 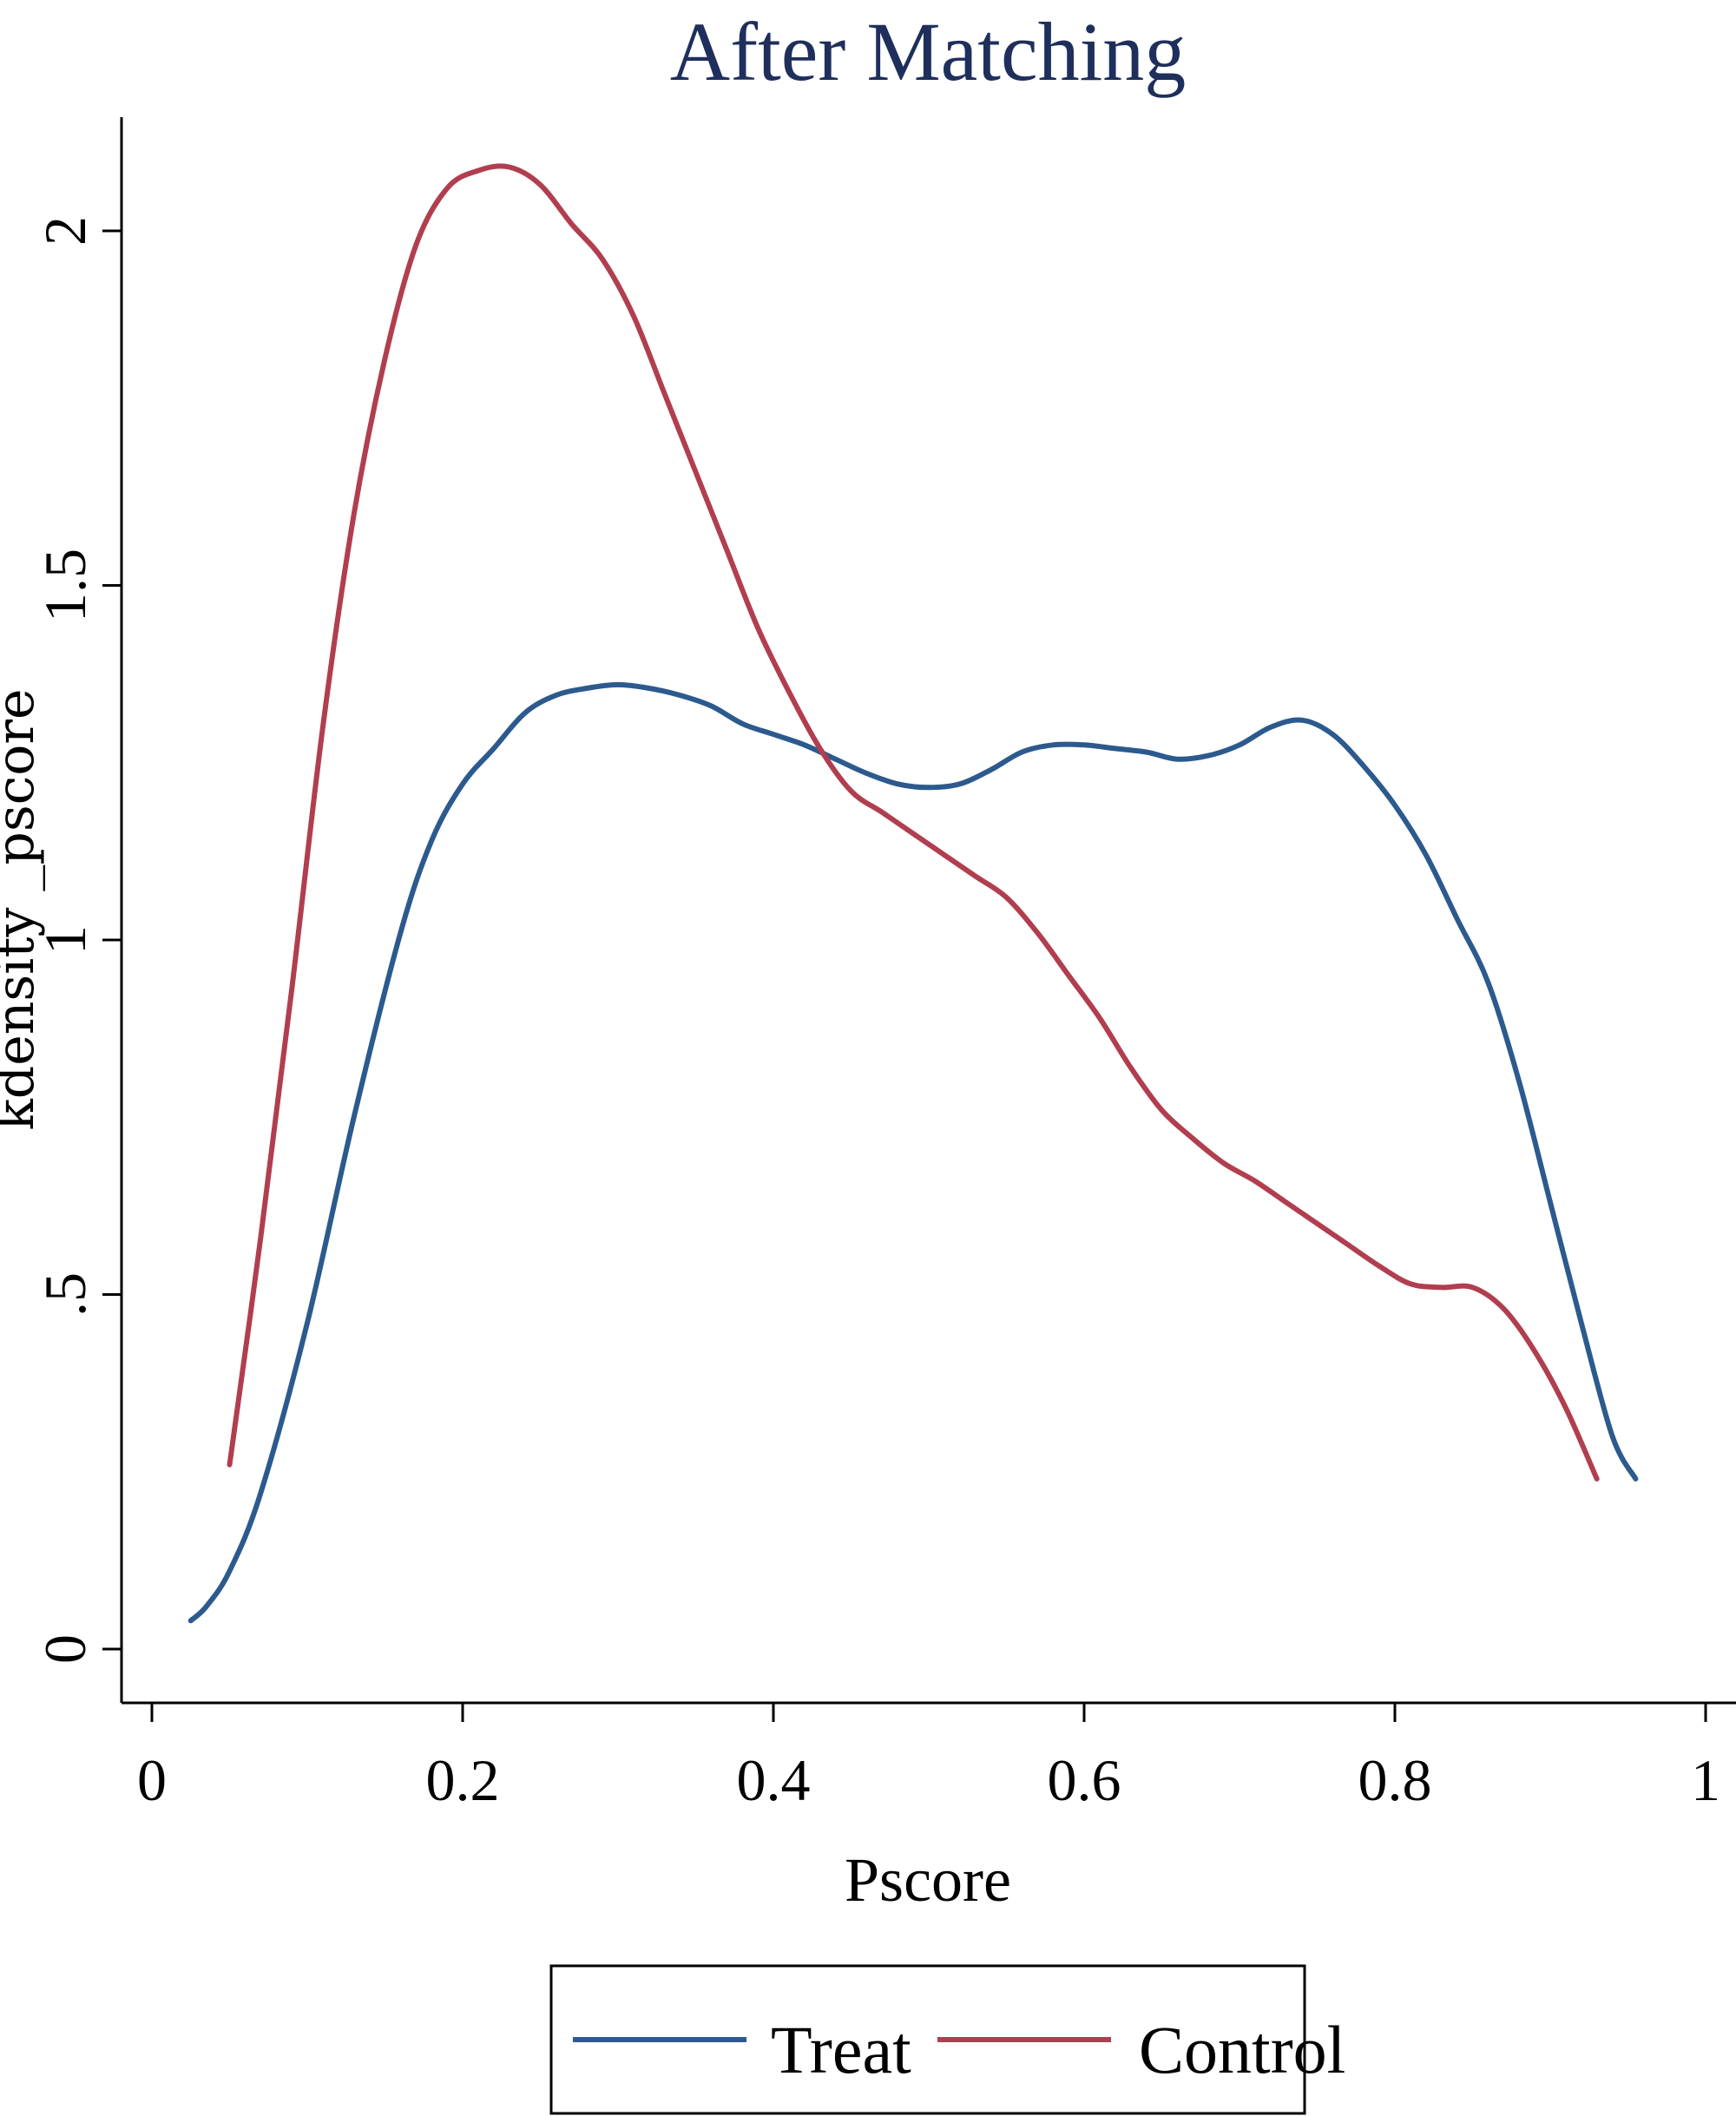 I want to click on x-tick-label: 0, so click(x=152, y=1780).